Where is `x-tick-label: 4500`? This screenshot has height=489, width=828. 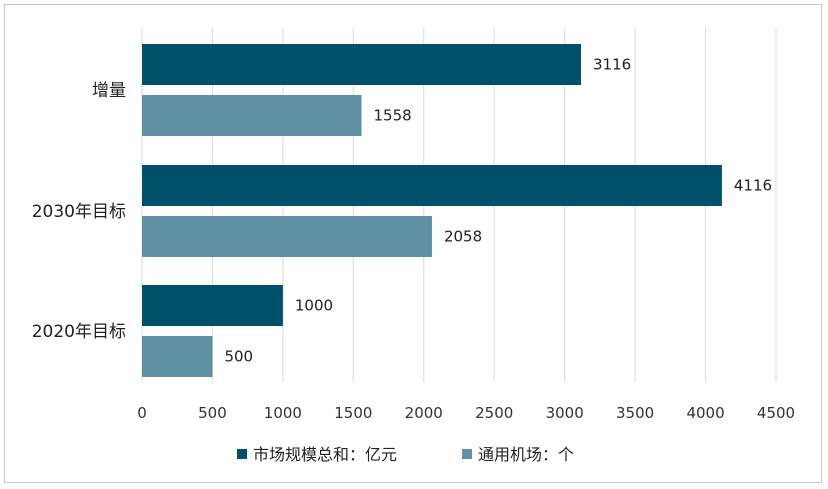
x-tick-label: 4500 is located at coordinates (776, 413).